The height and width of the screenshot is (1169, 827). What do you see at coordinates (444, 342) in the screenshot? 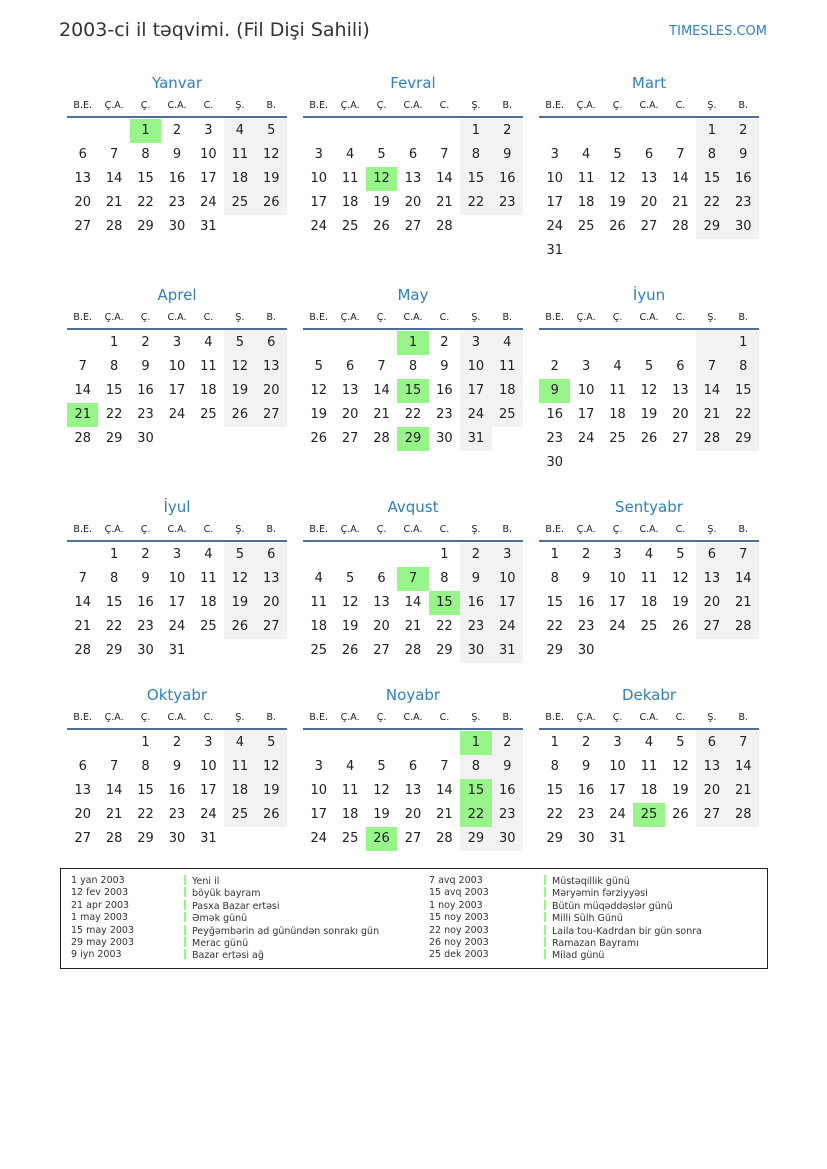
I see `day-cell: 2` at bounding box center [444, 342].